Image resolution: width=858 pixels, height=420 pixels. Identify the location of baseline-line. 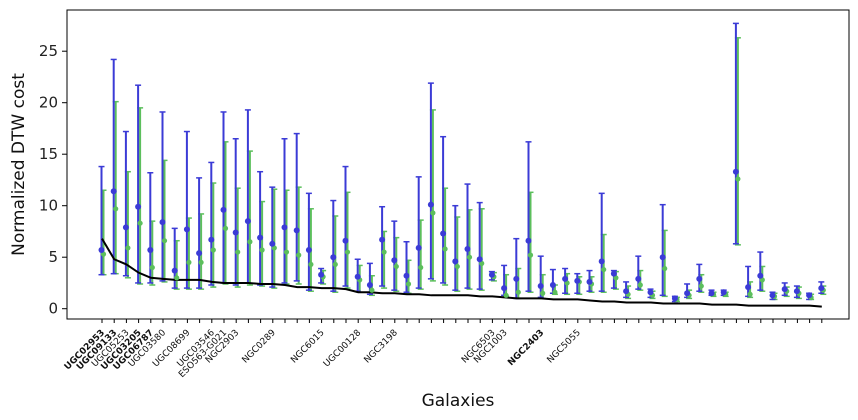
(461, 273).